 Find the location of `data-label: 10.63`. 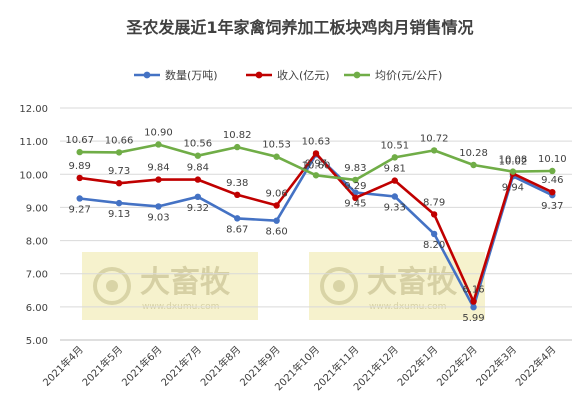

data-label: 10.63 is located at coordinates (316, 141).